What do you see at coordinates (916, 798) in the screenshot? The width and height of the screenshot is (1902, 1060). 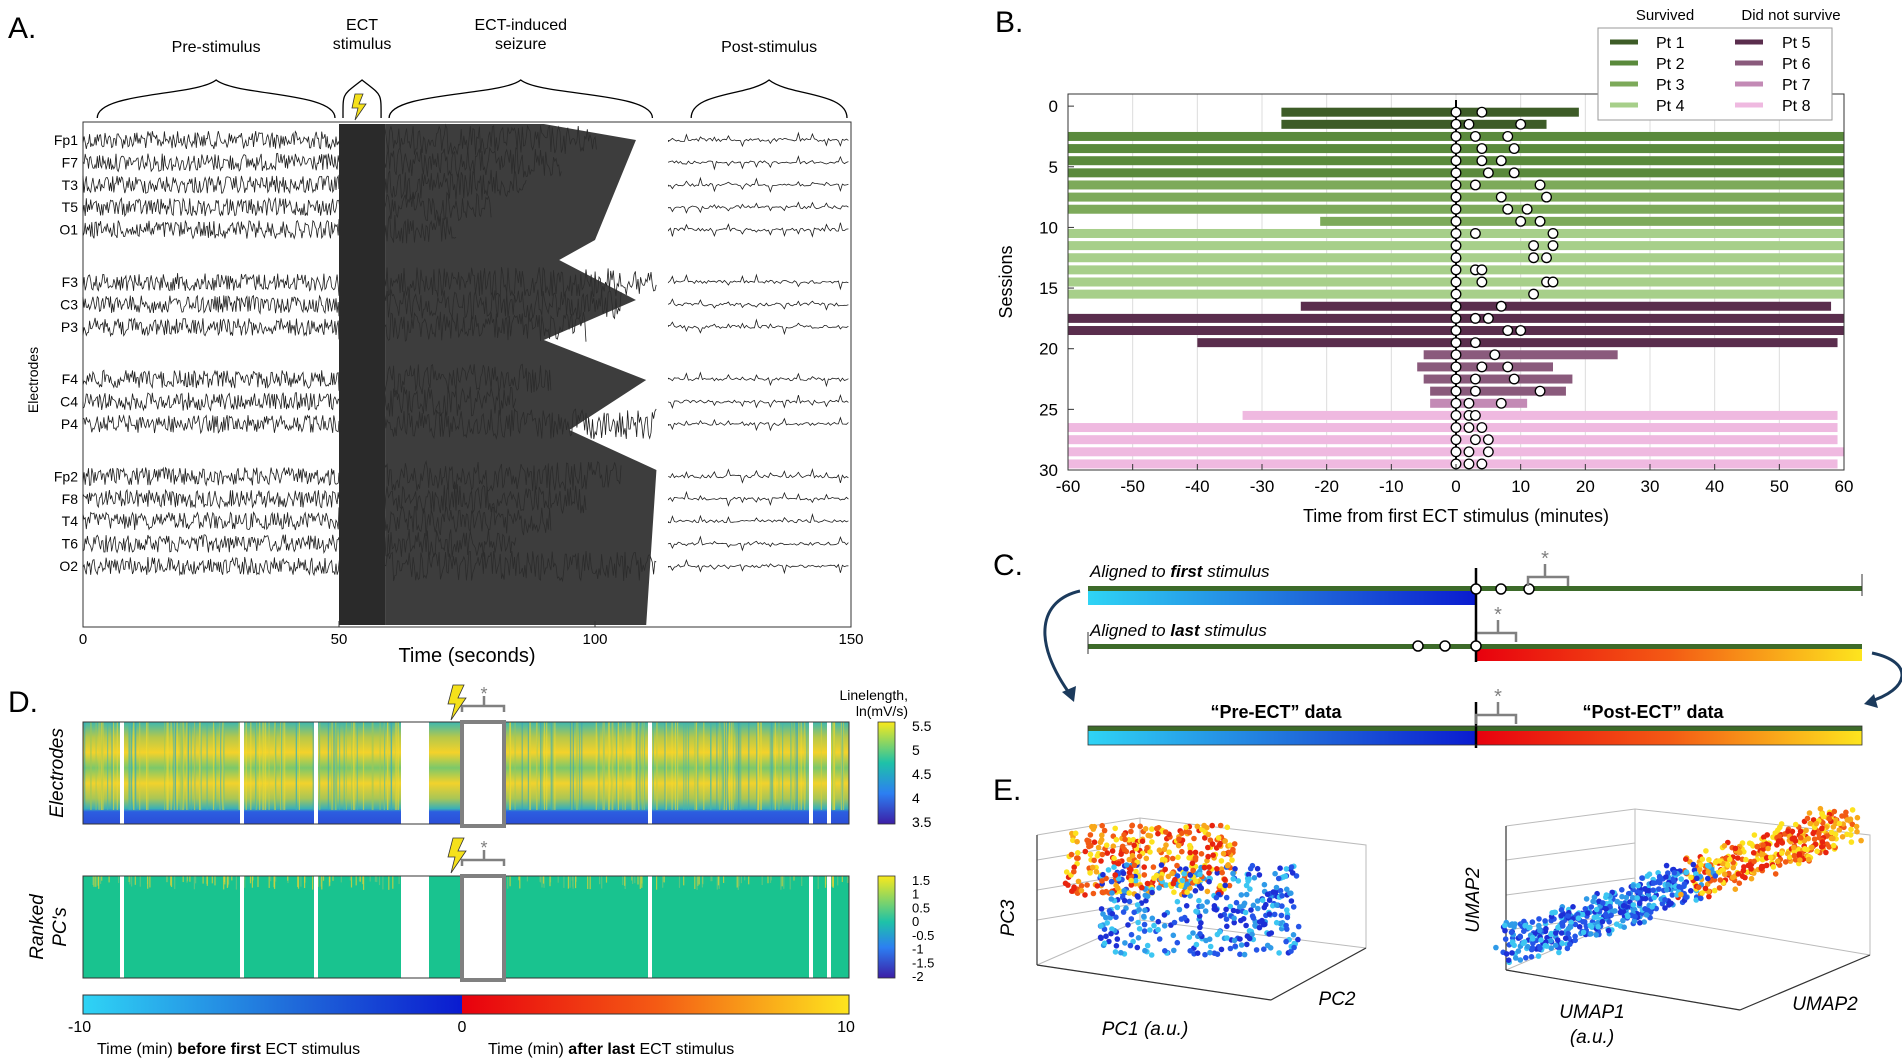 I see `cbar1-tick-3: 4` at bounding box center [916, 798].